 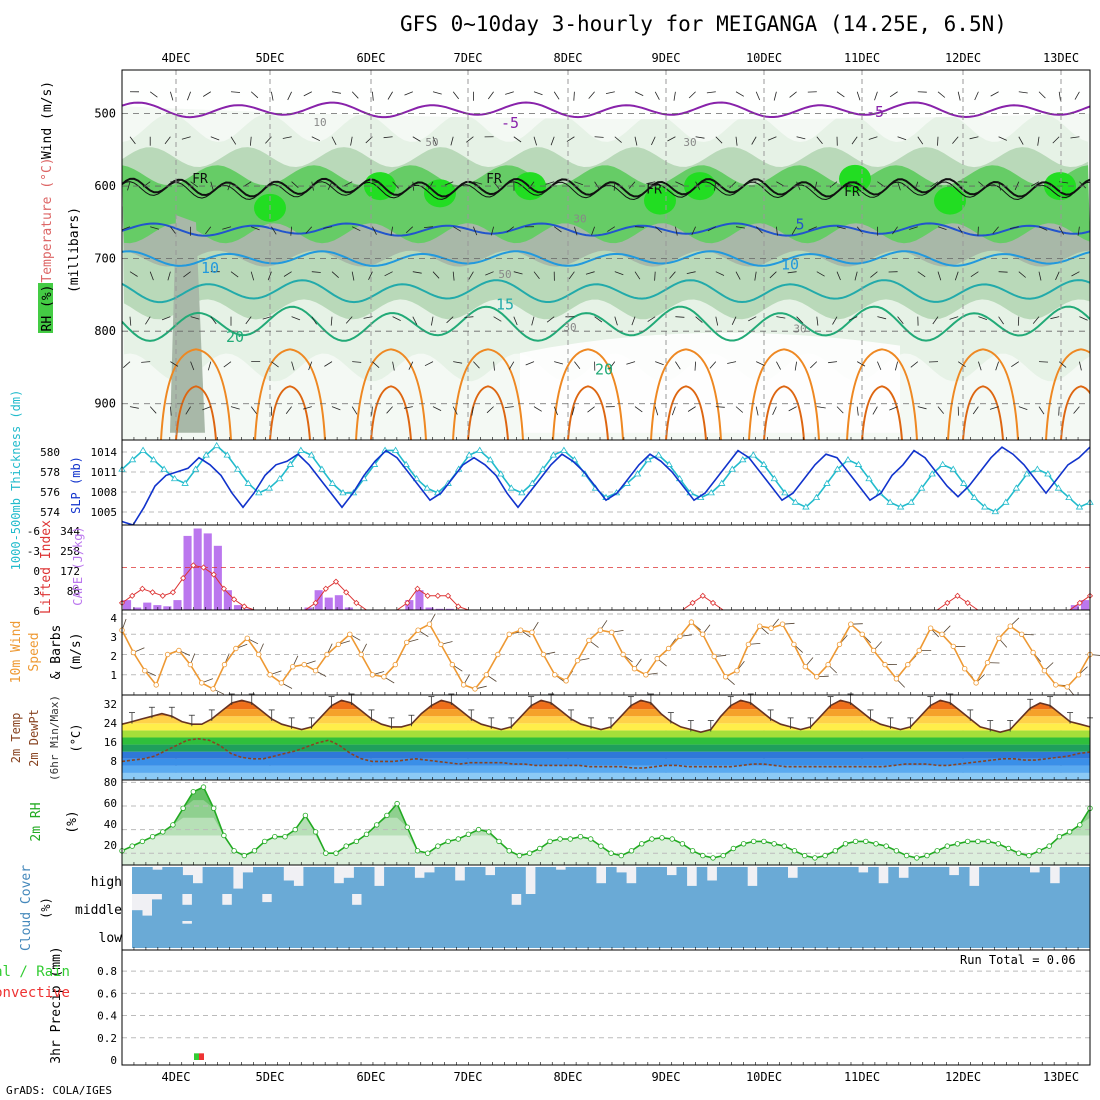 I want to click on temp-band, so click(x=606, y=755).